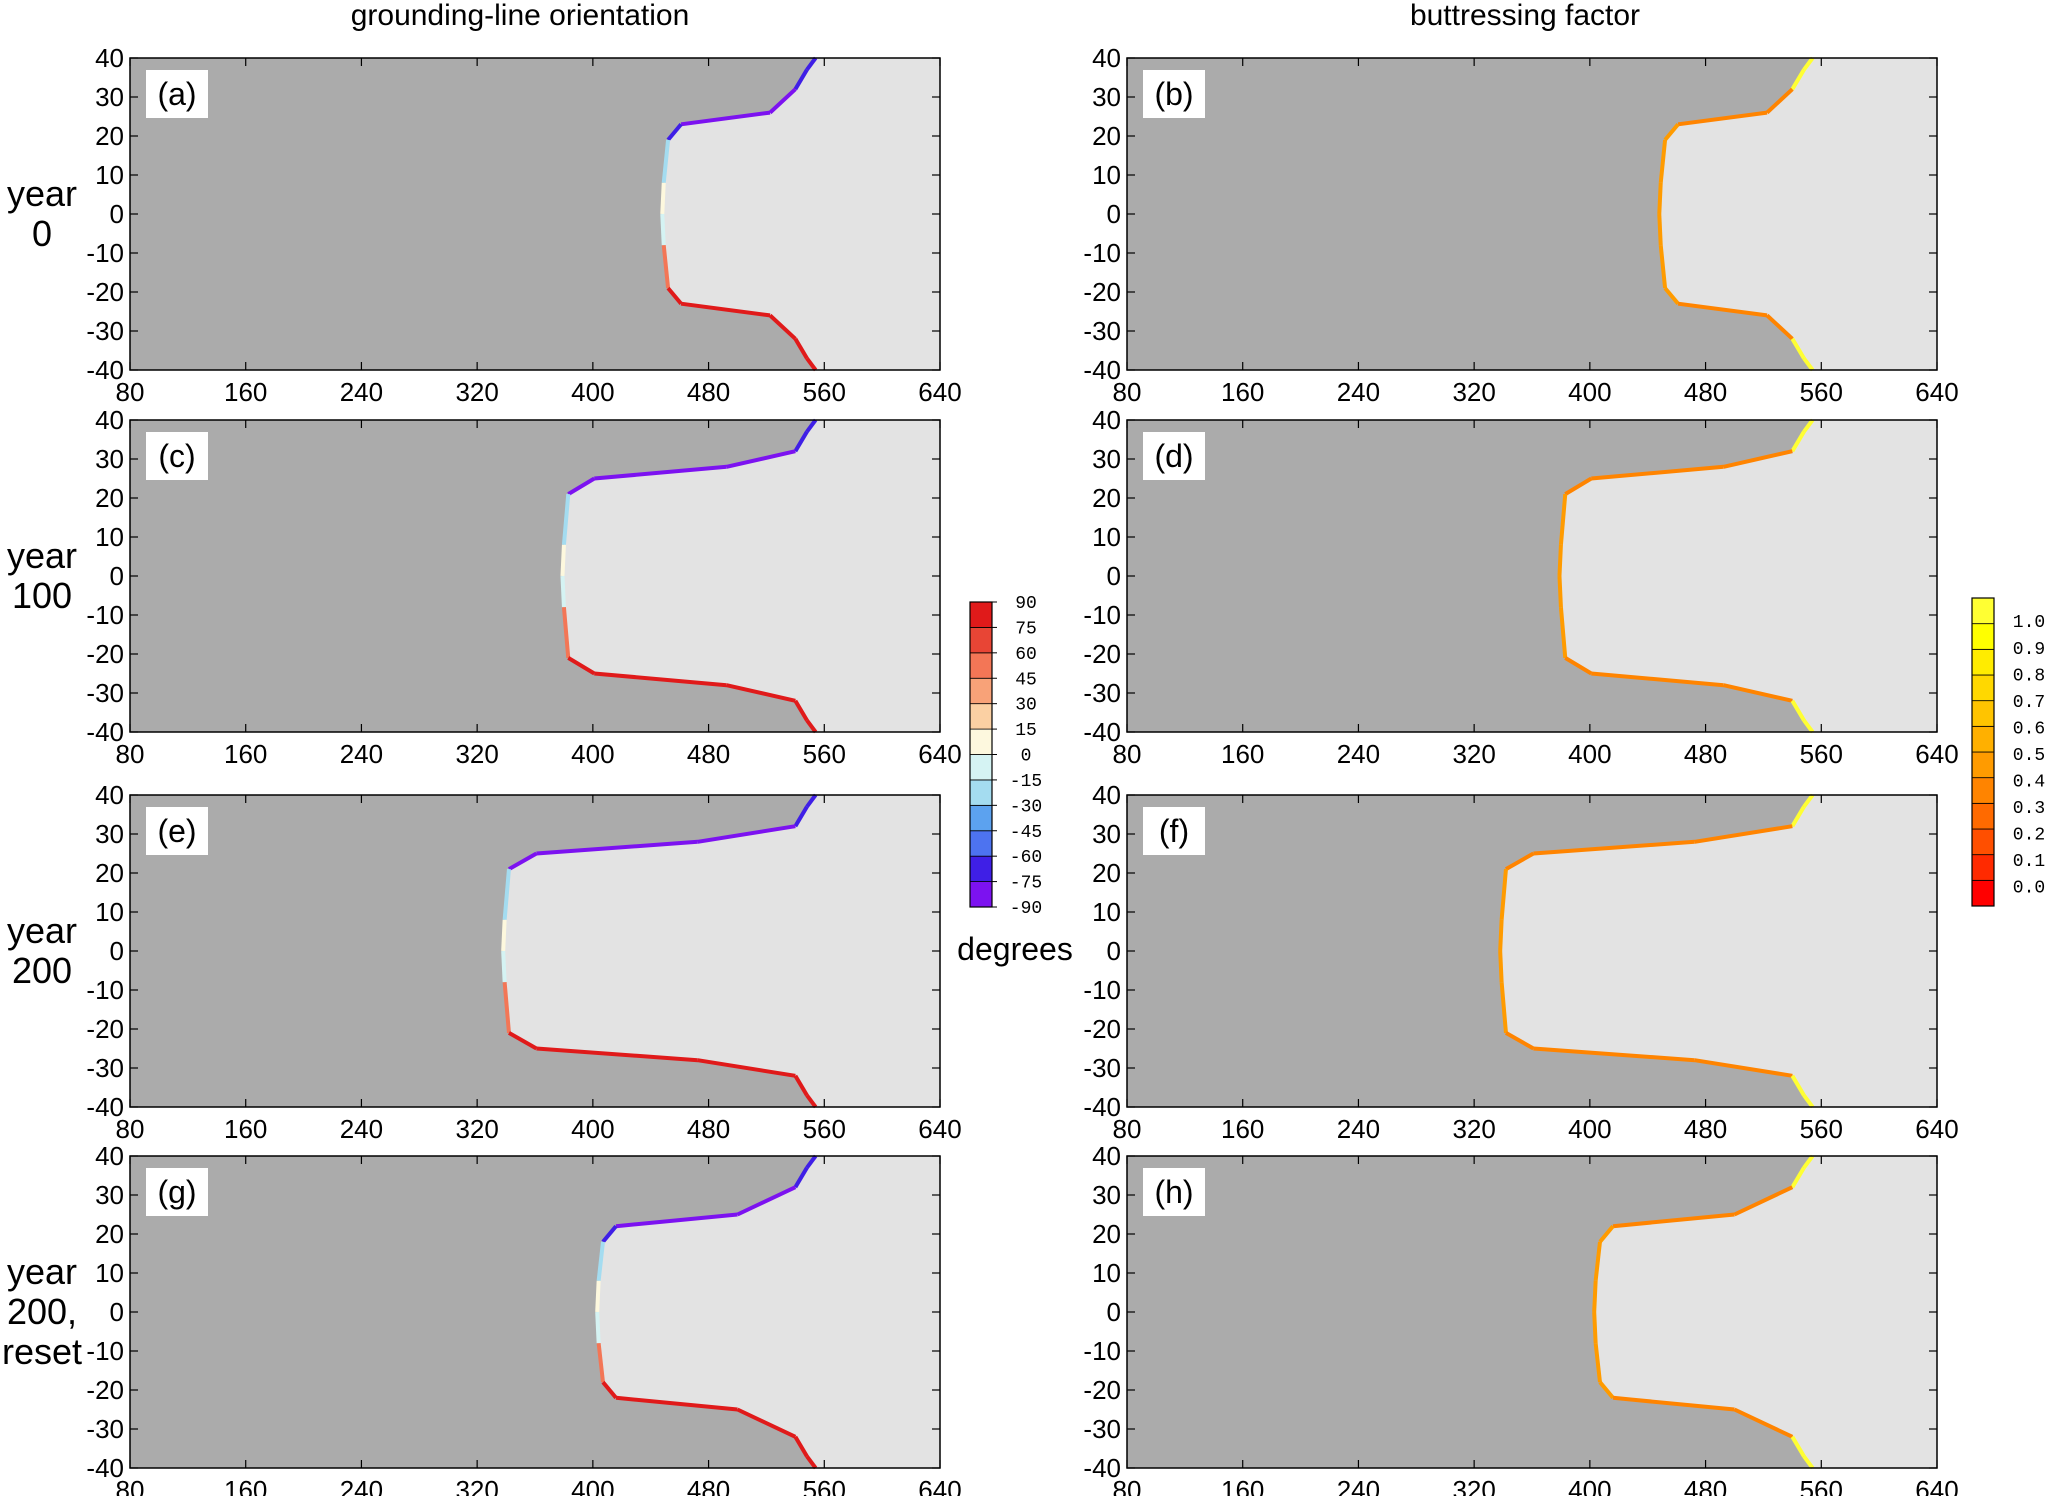  What do you see at coordinates (105, 370) in the screenshot?
I see `y-tick-label: -40` at bounding box center [105, 370].